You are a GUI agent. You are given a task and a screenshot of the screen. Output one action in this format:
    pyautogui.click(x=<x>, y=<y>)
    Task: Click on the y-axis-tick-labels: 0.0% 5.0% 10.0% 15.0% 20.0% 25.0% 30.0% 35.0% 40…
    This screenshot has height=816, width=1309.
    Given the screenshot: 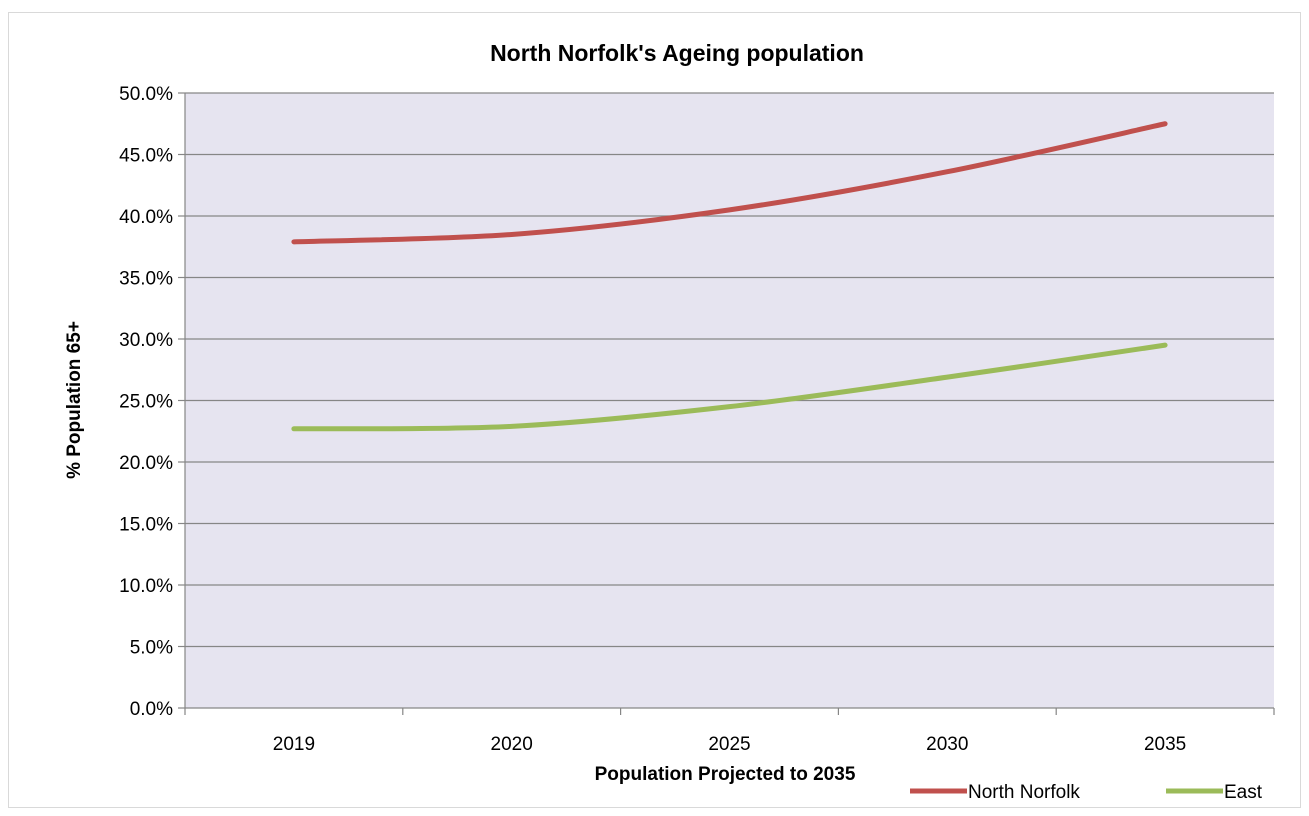 What is the action you would take?
    pyautogui.click(x=146, y=402)
    